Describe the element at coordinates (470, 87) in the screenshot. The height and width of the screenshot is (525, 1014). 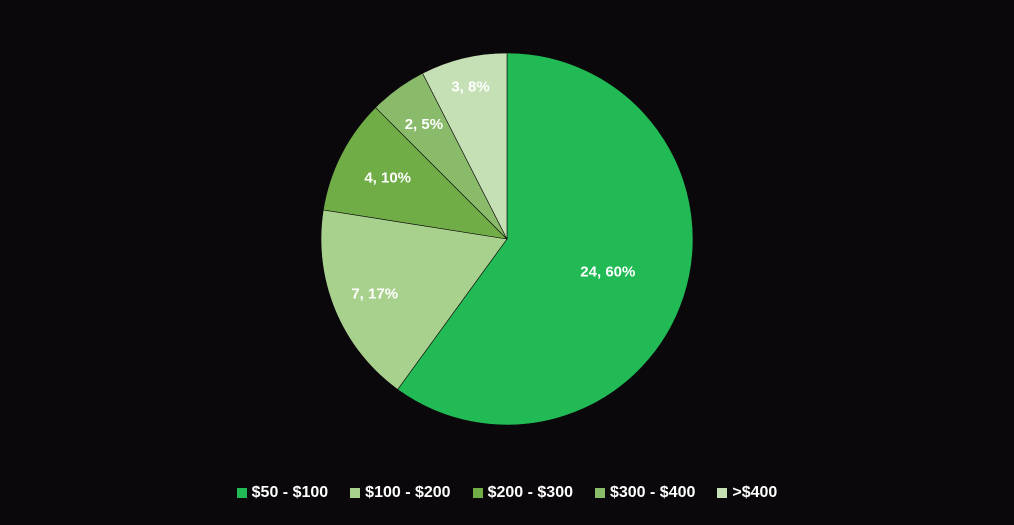
I see `data-label-5: 3, 8%` at that location.